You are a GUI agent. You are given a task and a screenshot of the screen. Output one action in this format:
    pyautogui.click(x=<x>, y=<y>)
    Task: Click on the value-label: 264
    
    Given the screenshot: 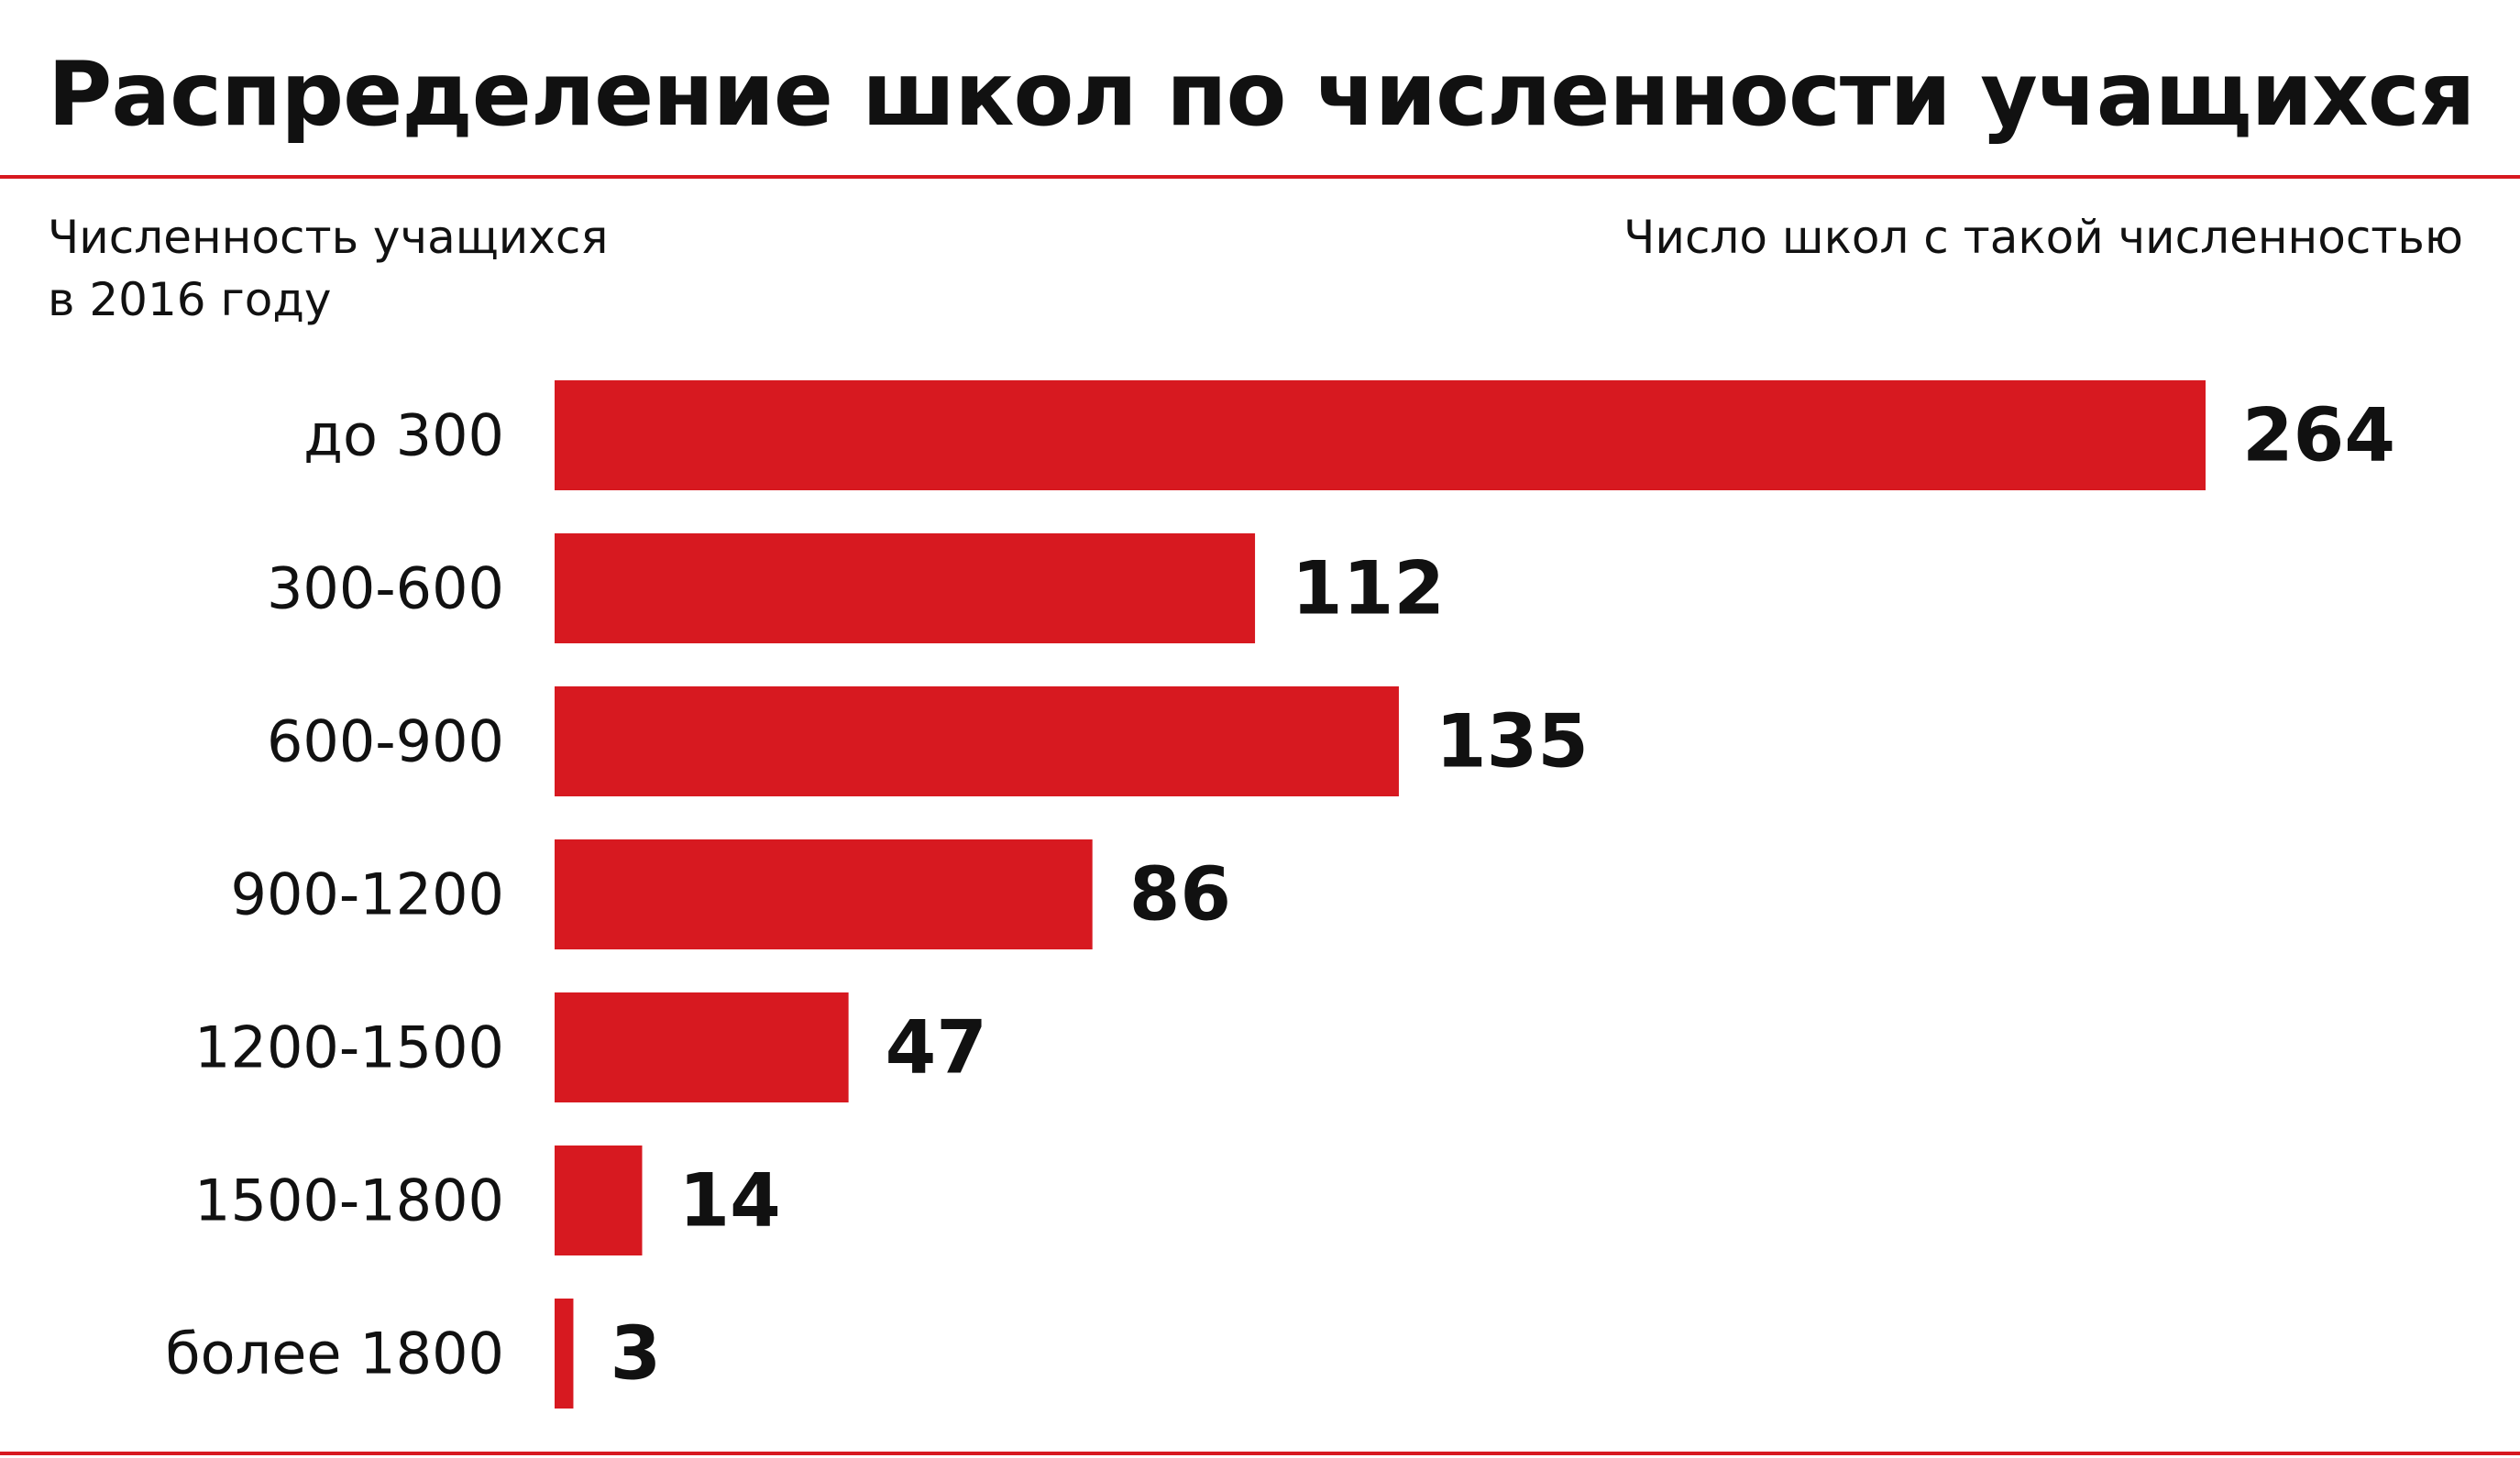 What is the action you would take?
    pyautogui.click(x=2318, y=435)
    